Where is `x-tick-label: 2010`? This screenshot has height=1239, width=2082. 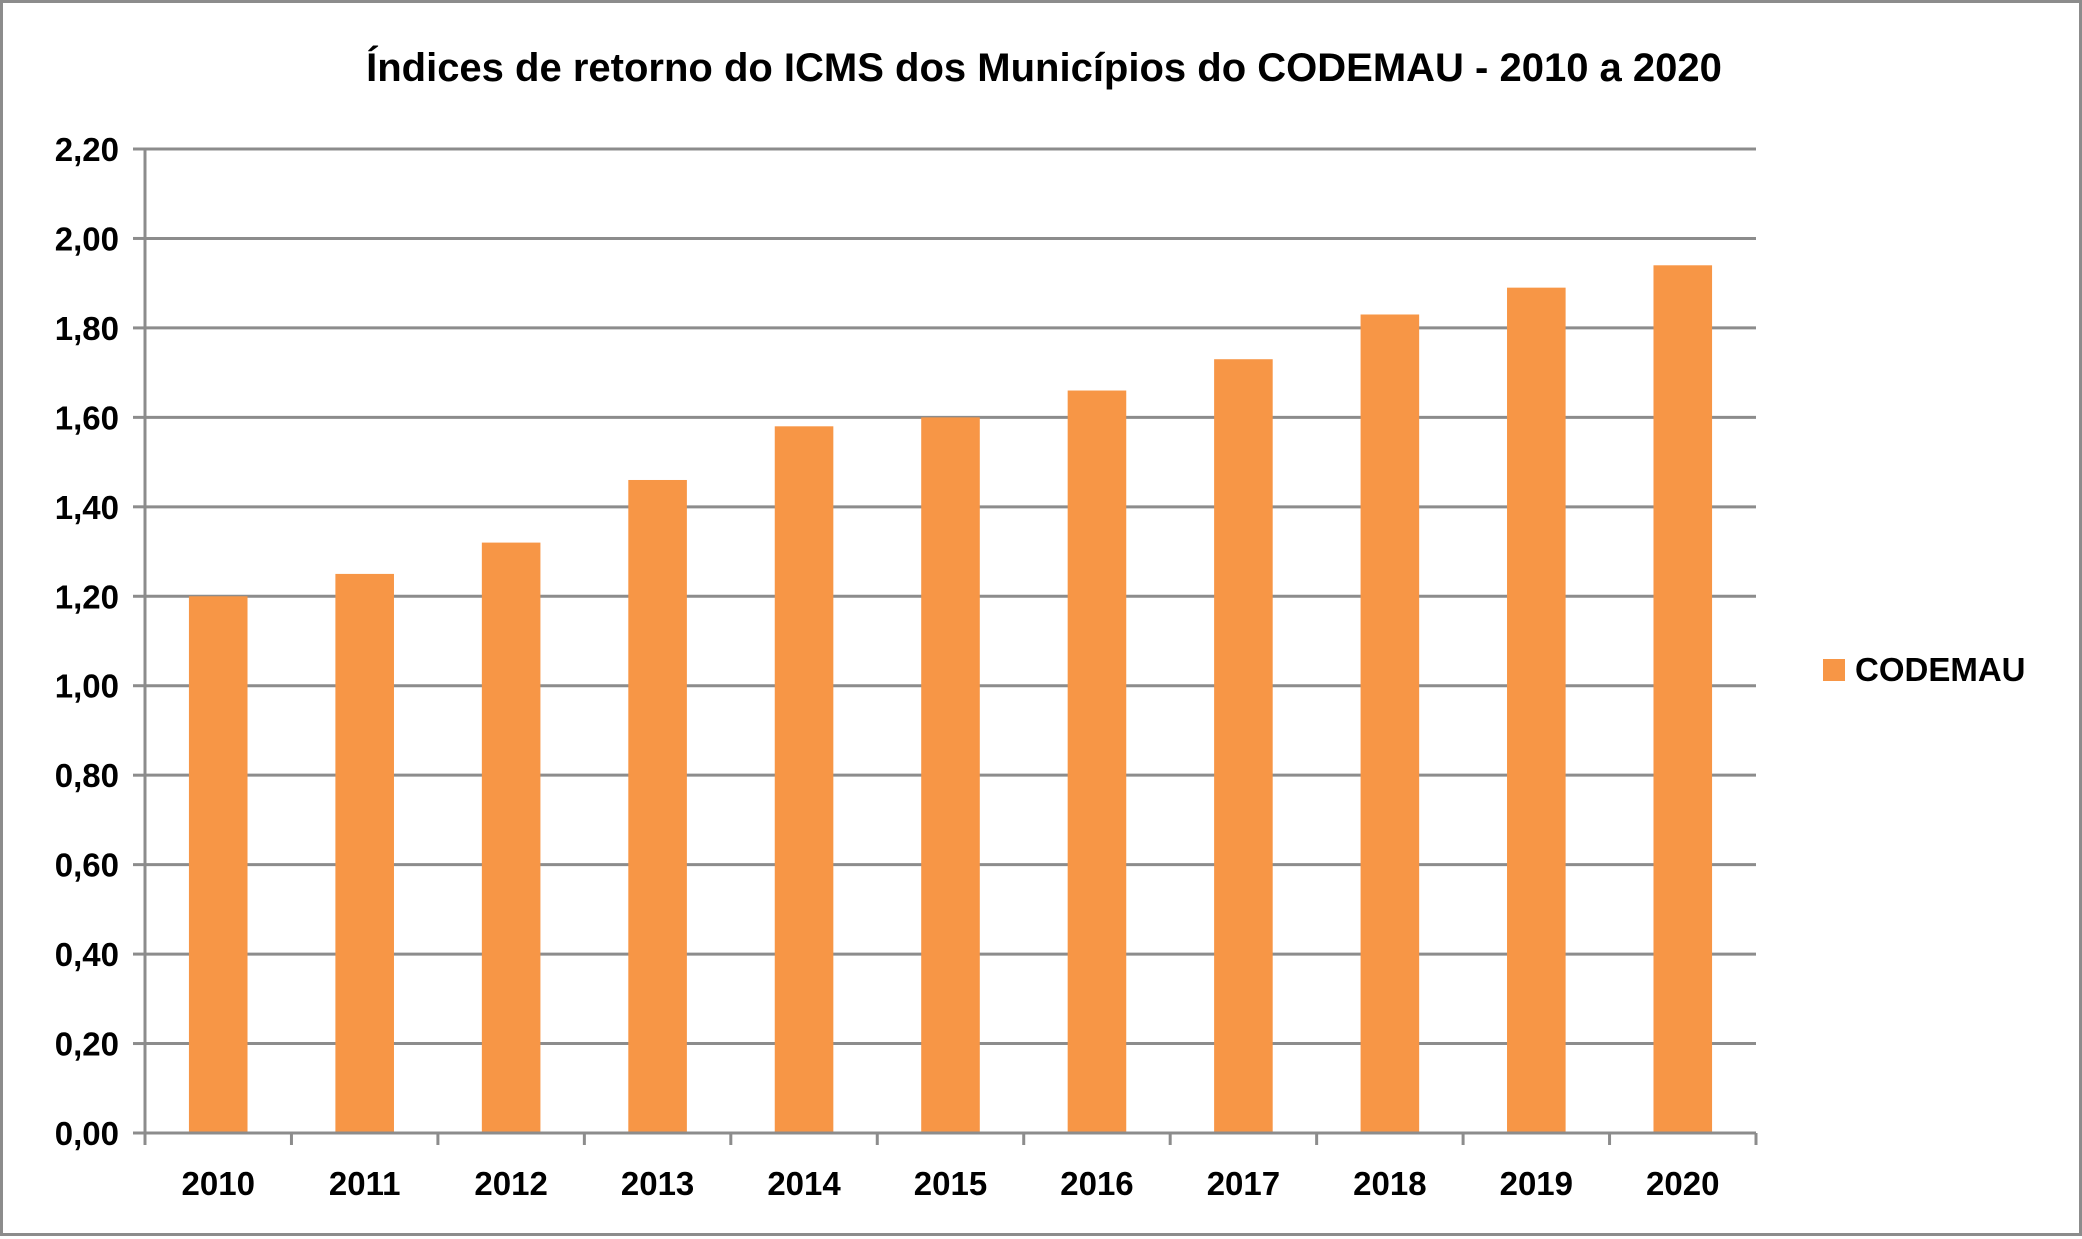 x-tick-label: 2010 is located at coordinates (218, 1183).